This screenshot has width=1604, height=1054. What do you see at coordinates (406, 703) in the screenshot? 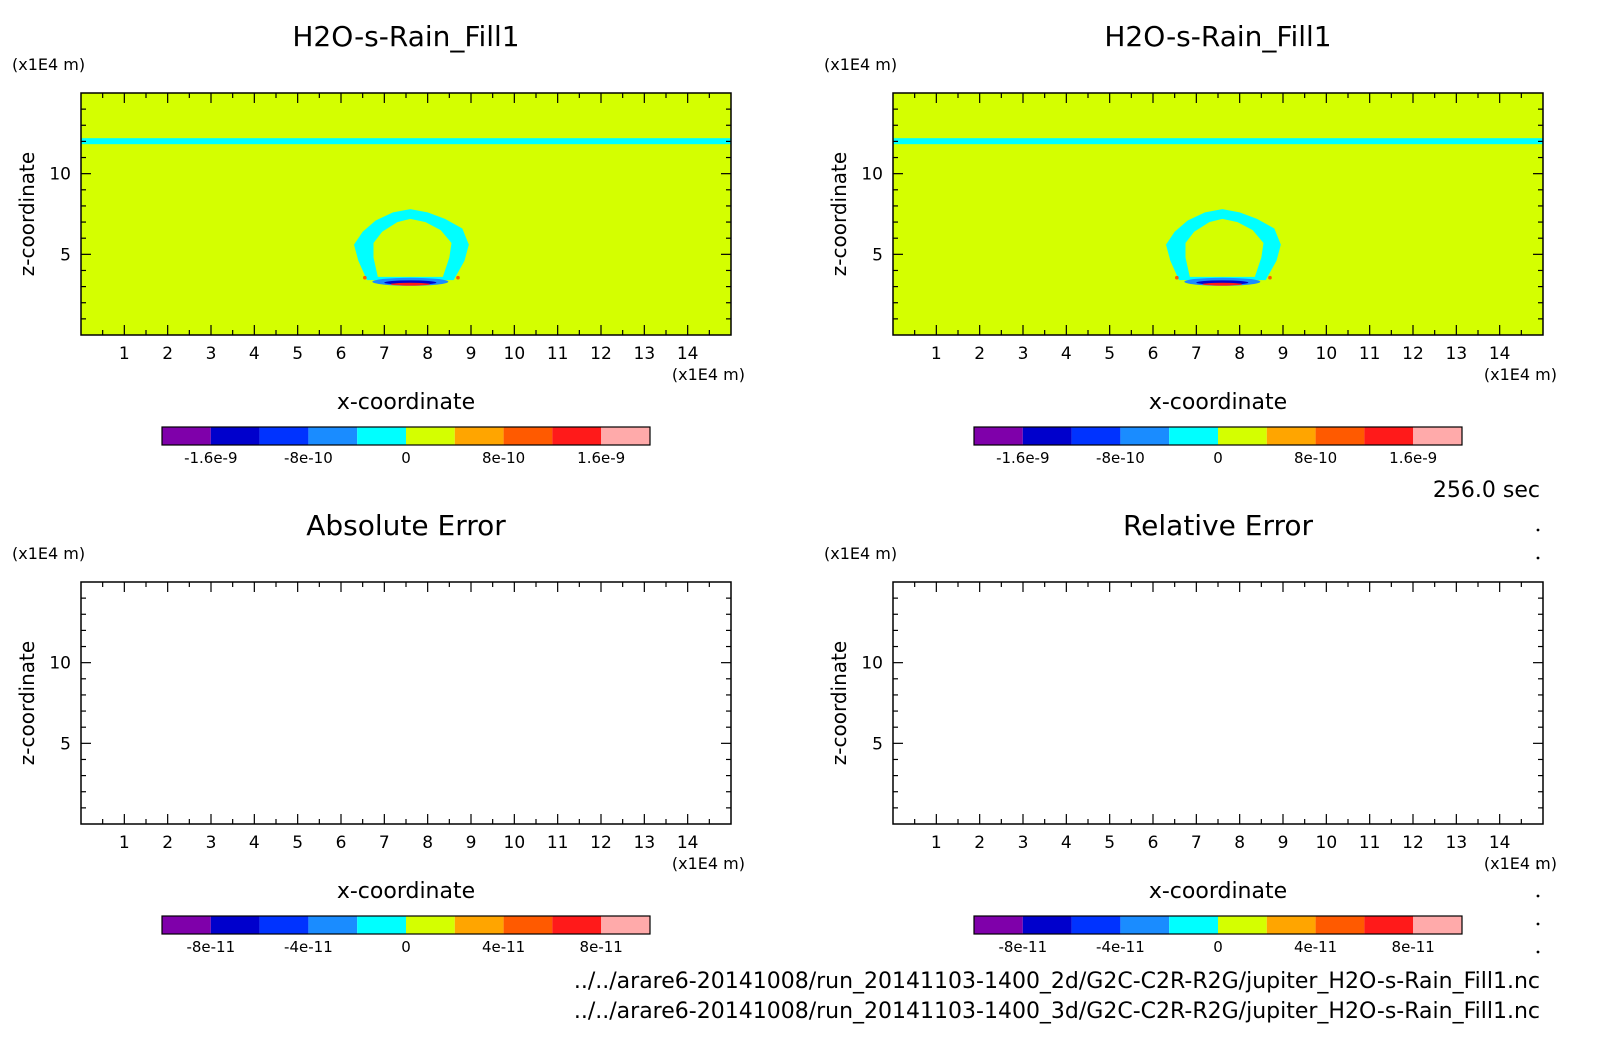
I see `plot-frame` at bounding box center [406, 703].